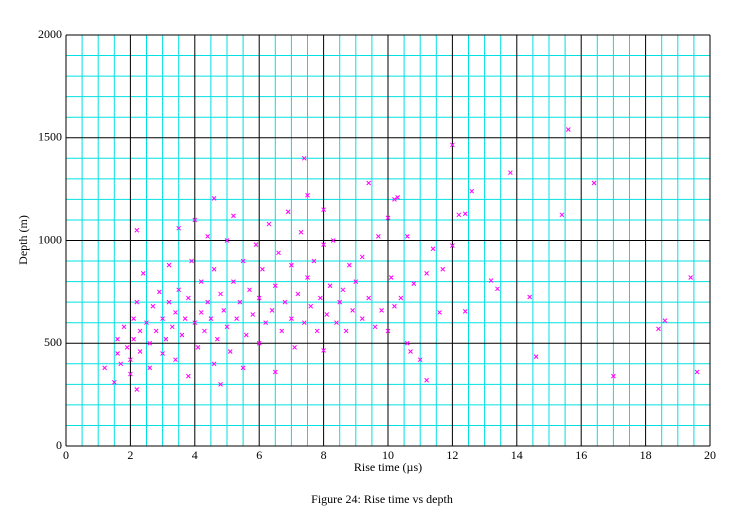 Image resolution: width=750 pixels, height=526 pixels. What do you see at coordinates (50, 34) in the screenshot?
I see `y-tick-label: 2000` at bounding box center [50, 34].